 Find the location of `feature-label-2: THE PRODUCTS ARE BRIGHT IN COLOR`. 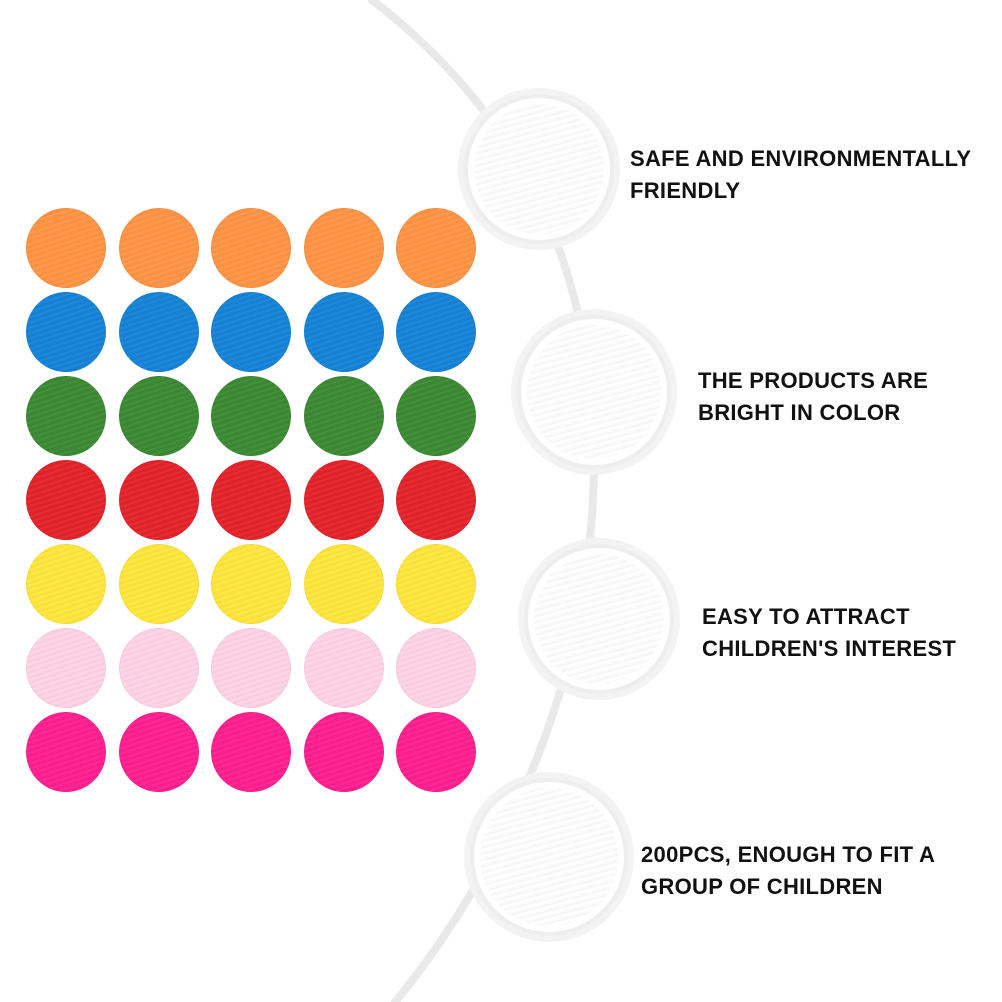

feature-label-2: THE PRODUCTS ARE BRIGHT IN COLOR is located at coordinates (813, 397).